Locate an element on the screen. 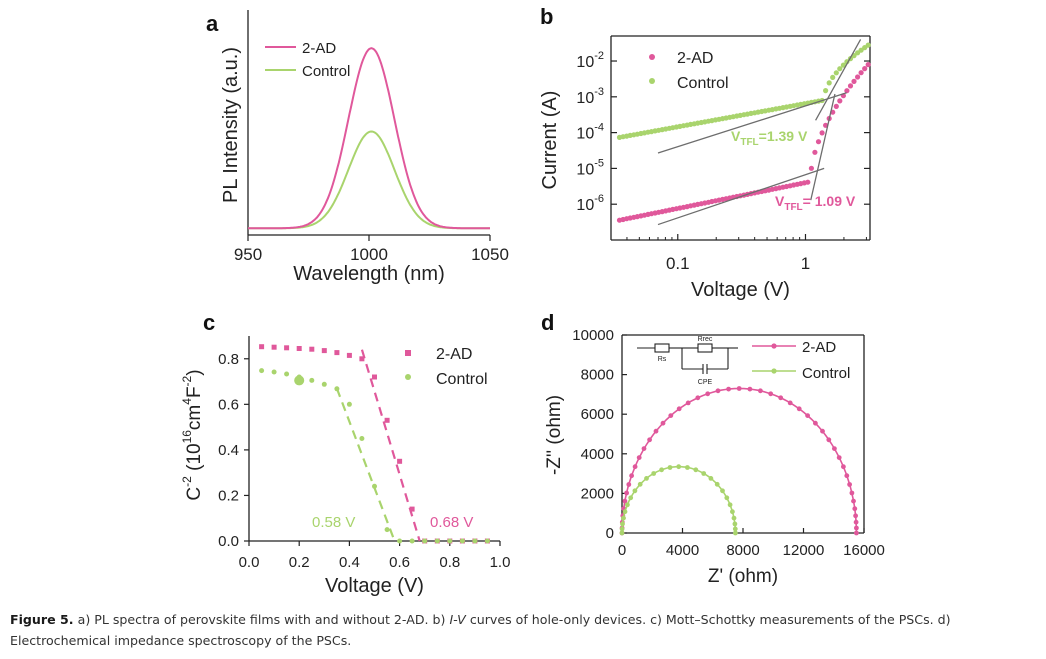 Image resolution: width=1046 pixels, height=659 pixels. panel-d-y-tick-label: 2000 is located at coordinates (597, 493).